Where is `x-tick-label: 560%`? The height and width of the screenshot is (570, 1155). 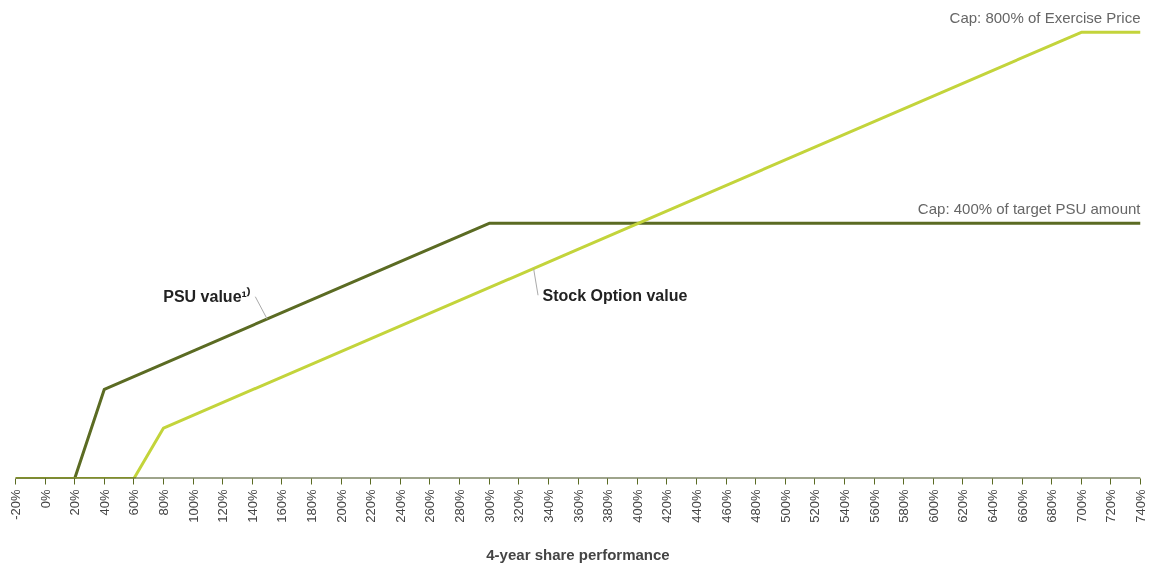
x-tick-label: 560% is located at coordinates (874, 506).